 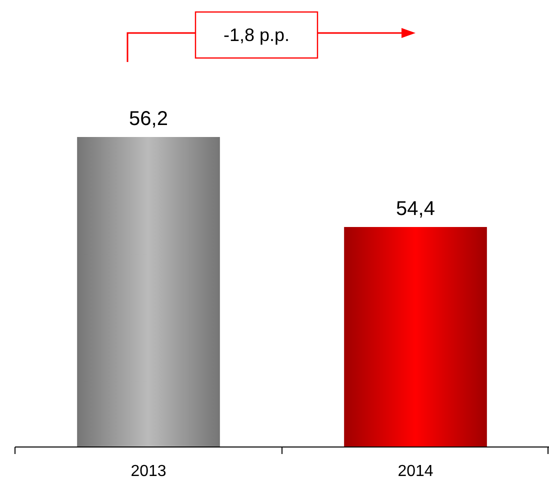 What do you see at coordinates (256, 35) in the screenshot?
I see `text: -1,8 p.p.` at bounding box center [256, 35].